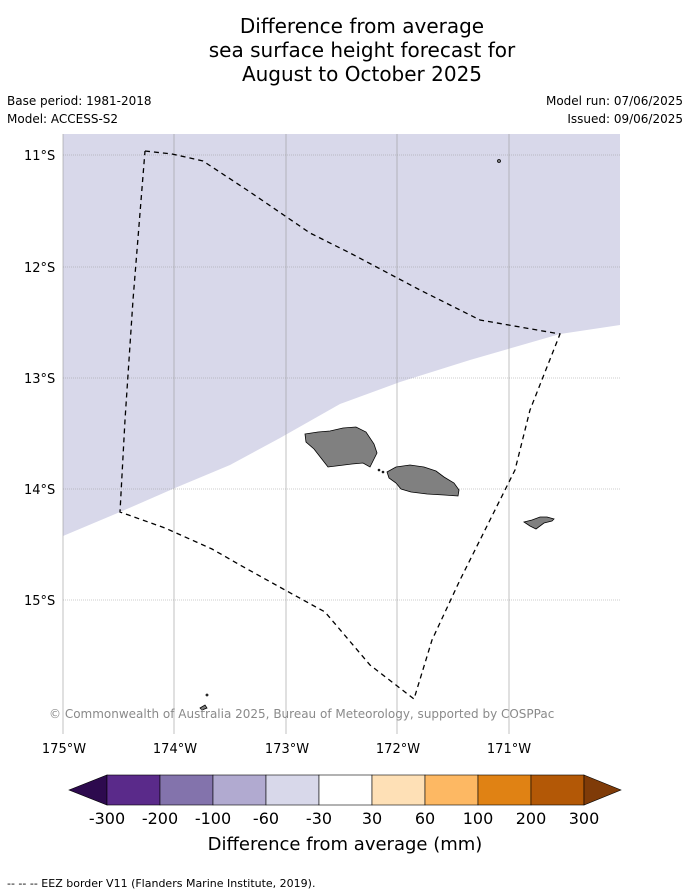  I want to click on colorbar-tick-2: -200, so click(160, 818).